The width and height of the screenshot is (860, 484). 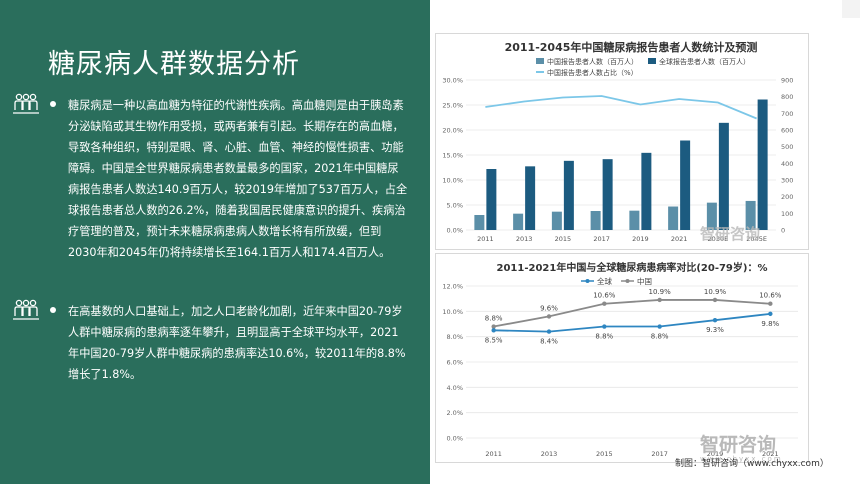 What do you see at coordinates (592, 72) in the screenshot?
I see `legend-label-share: 中国报告患者人数占比（%）` at bounding box center [592, 72].